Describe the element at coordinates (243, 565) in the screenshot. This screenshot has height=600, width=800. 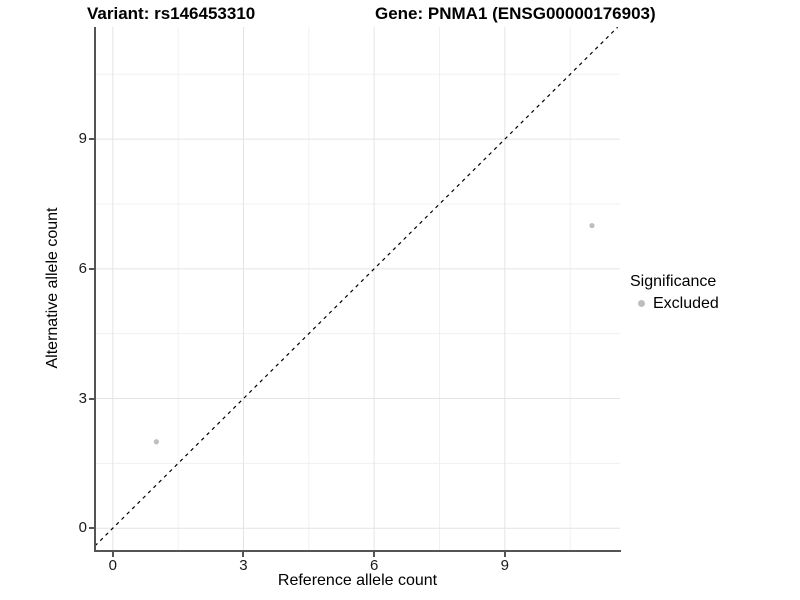
I see `x-tick-label: 3` at that location.